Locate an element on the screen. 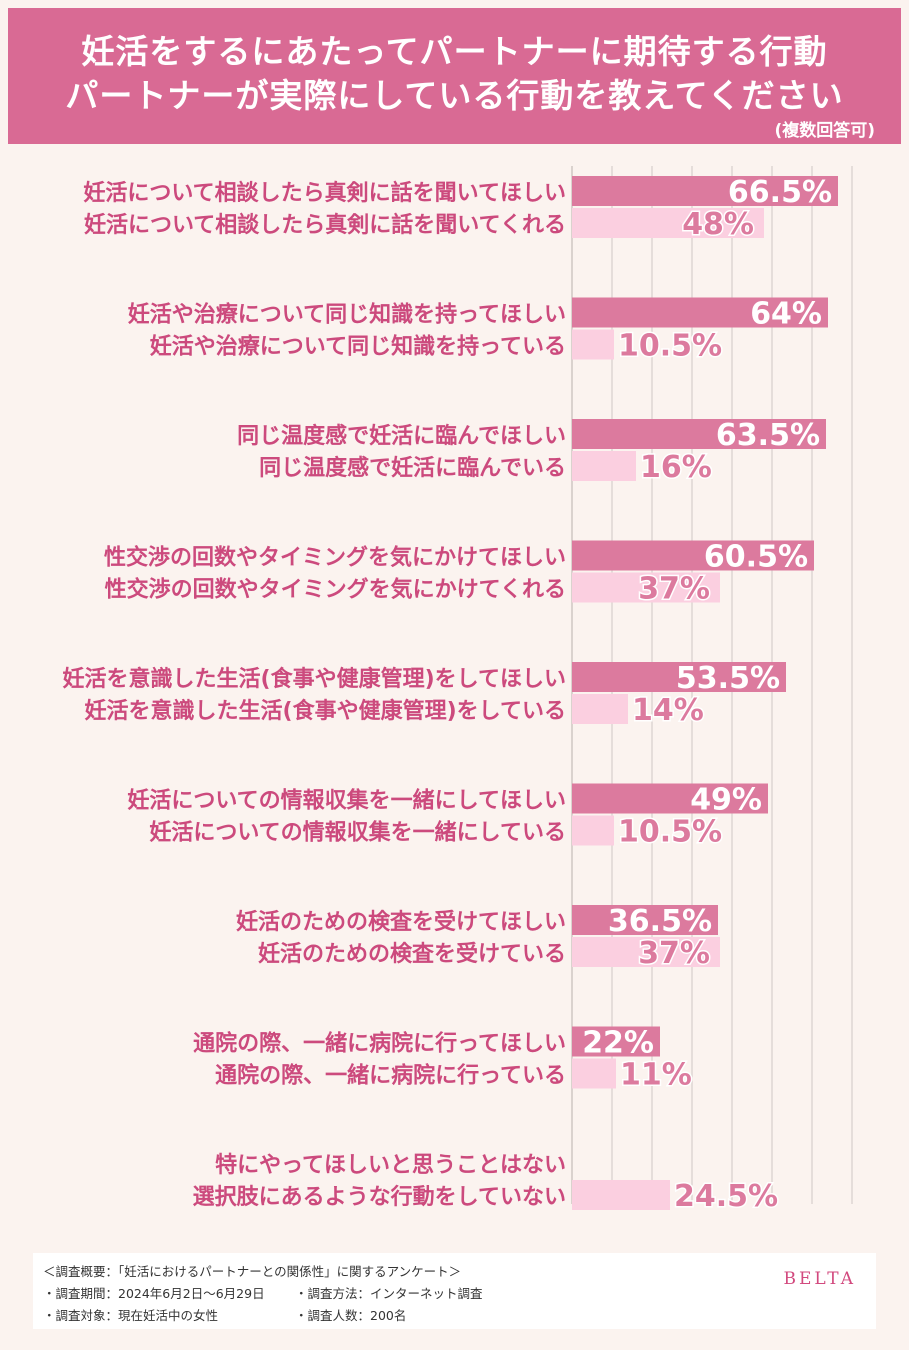  value-label: 22% is located at coordinates (618, 1043).